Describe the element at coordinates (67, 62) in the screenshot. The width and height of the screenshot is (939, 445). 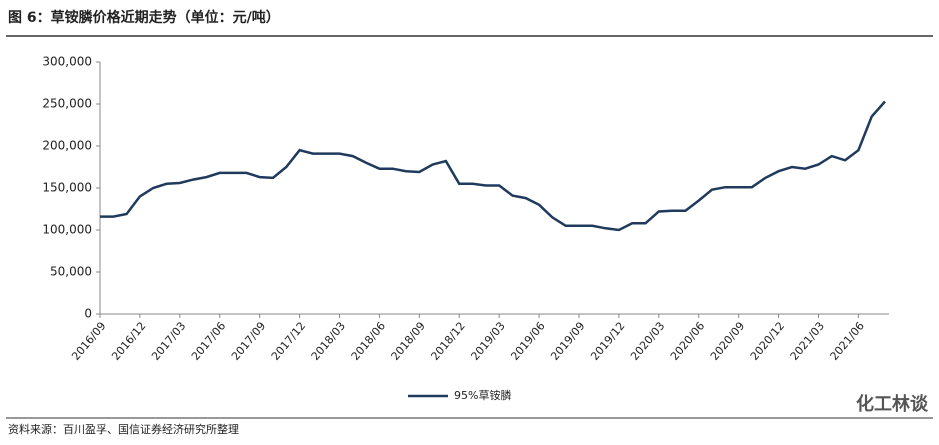
I see `y-tick-label: 300,000` at that location.